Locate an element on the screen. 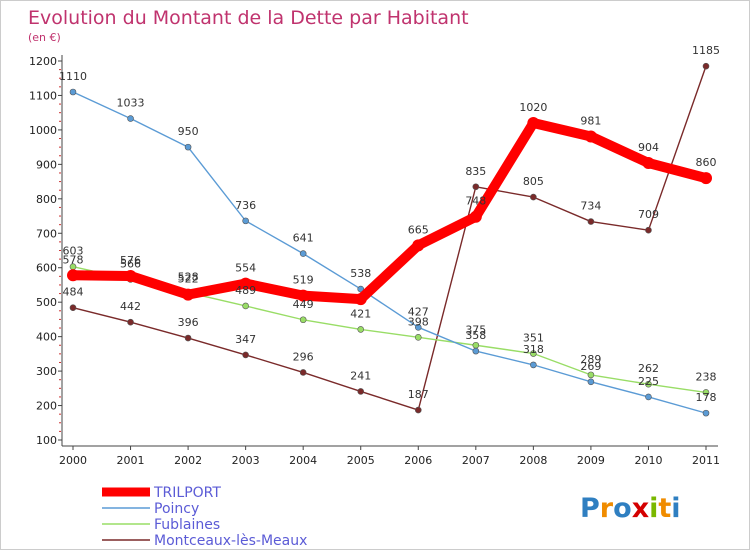 This screenshot has width=750, height=550. x-tick-label: 2002 is located at coordinates (188, 460).